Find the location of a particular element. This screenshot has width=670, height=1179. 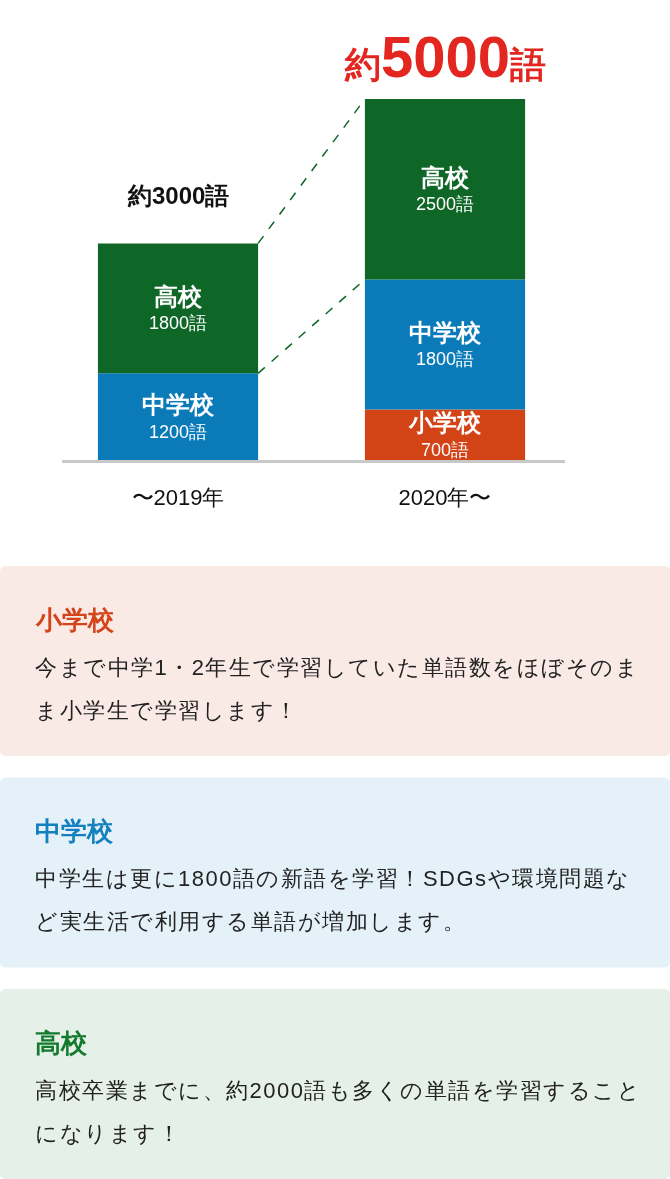

x-tick-label: 〜2019年 is located at coordinates (178, 498).